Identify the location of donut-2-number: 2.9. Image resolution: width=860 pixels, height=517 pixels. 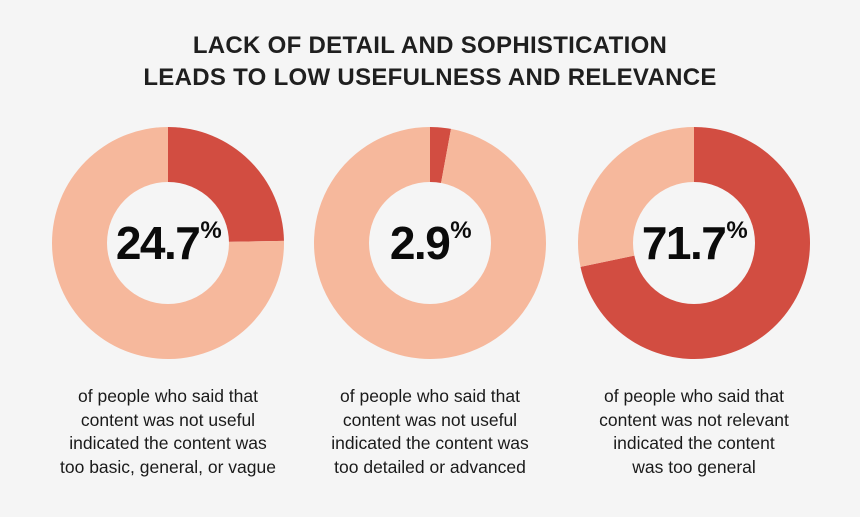
(420, 243).